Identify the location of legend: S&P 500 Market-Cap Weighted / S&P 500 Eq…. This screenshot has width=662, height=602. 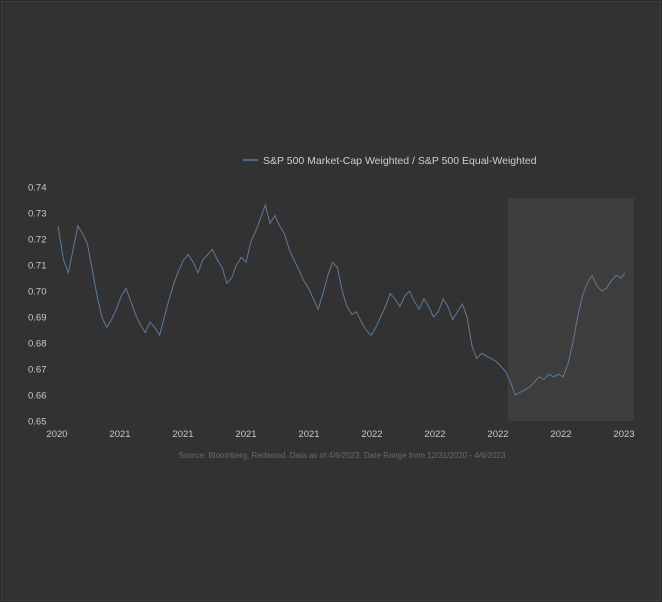
(390, 161).